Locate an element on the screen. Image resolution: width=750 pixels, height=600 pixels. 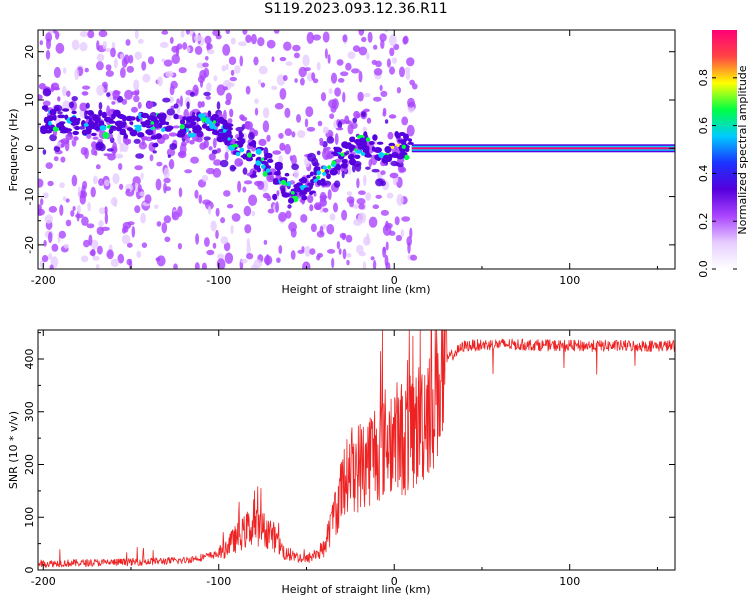
y-tick-label: 0 is located at coordinates (29, 570).